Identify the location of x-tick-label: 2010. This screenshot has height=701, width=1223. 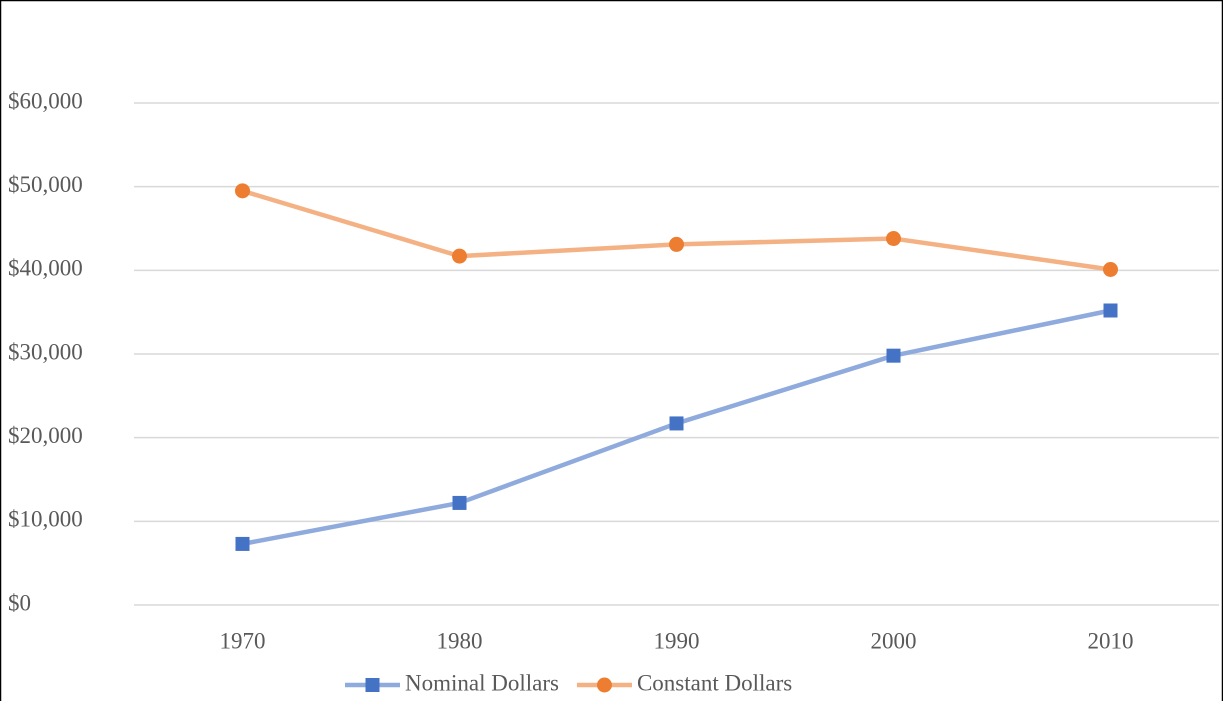
(1111, 640).